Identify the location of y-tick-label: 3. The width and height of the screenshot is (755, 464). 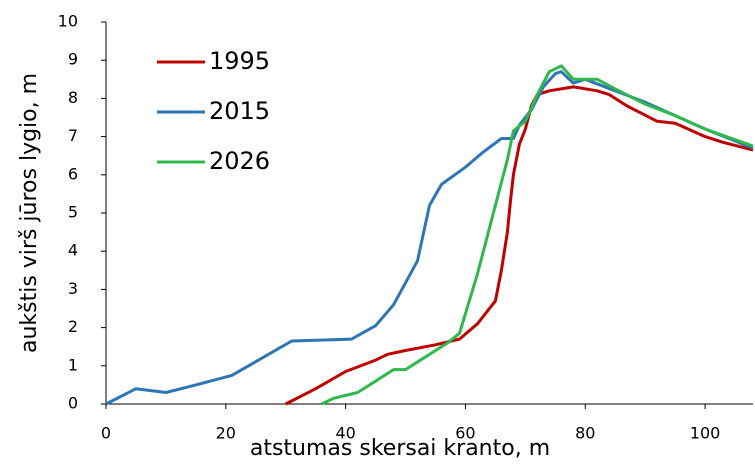
(73, 288).